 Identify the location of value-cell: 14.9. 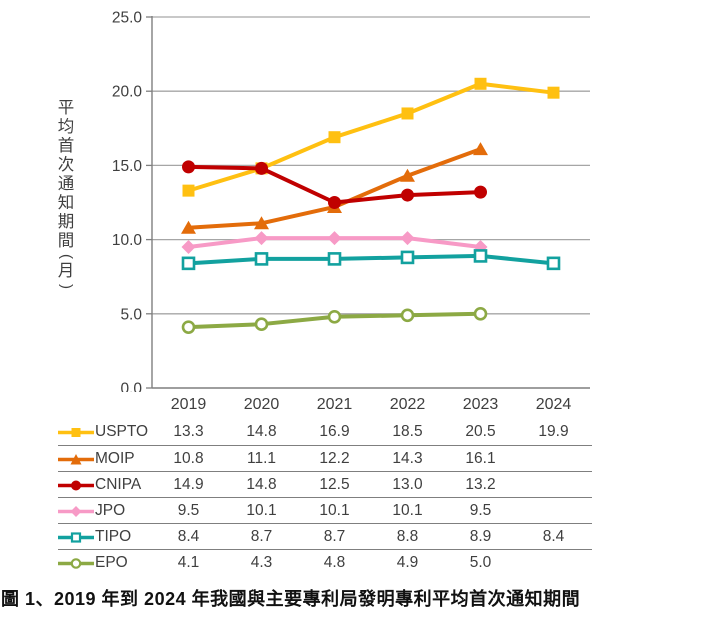
(188, 484).